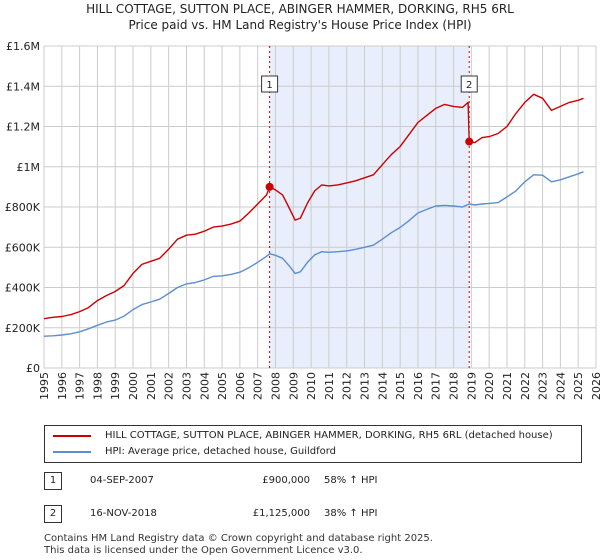  What do you see at coordinates (314, 514) in the screenshot?
I see `transaction-row: 2 16-NOV-2018 £1,125,000 38% ↑ HPI` at bounding box center [314, 514].